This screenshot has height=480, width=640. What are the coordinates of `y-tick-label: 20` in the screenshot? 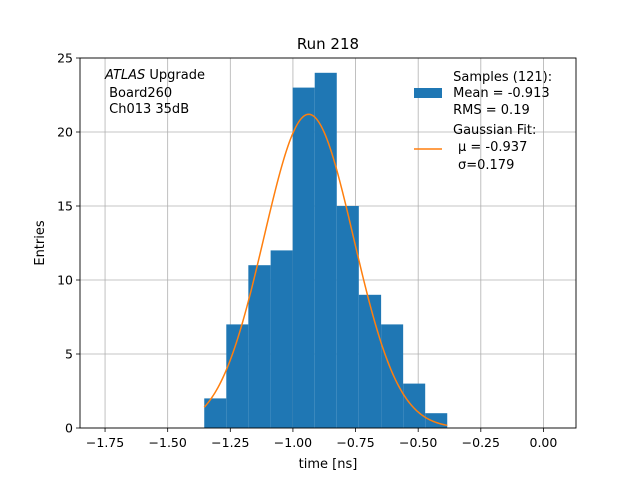 It's located at (65, 132).